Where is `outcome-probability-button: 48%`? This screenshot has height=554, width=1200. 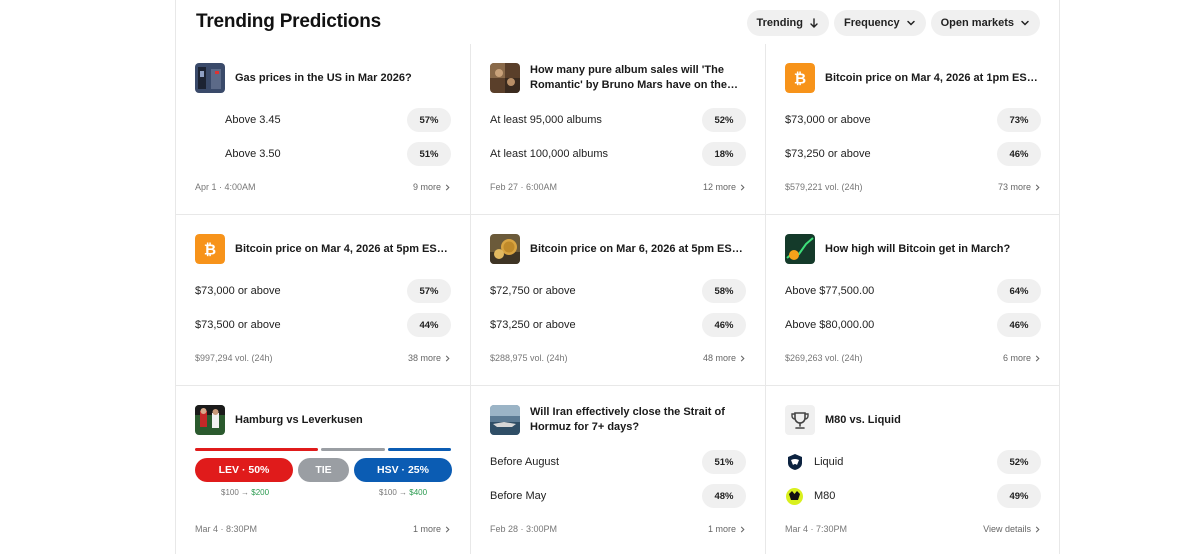 outcome-probability-button: 48% is located at coordinates (724, 496).